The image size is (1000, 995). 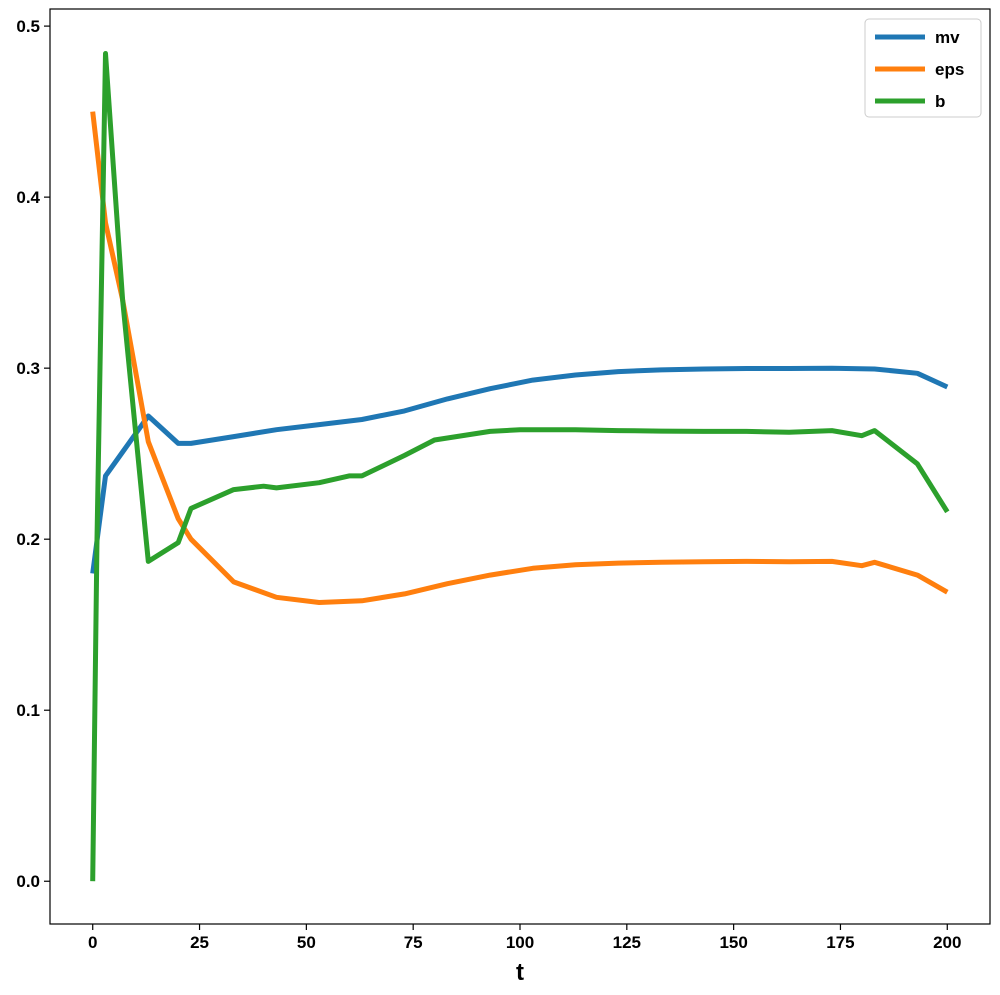 I want to click on x-tick-label: 0, so click(x=92, y=942).